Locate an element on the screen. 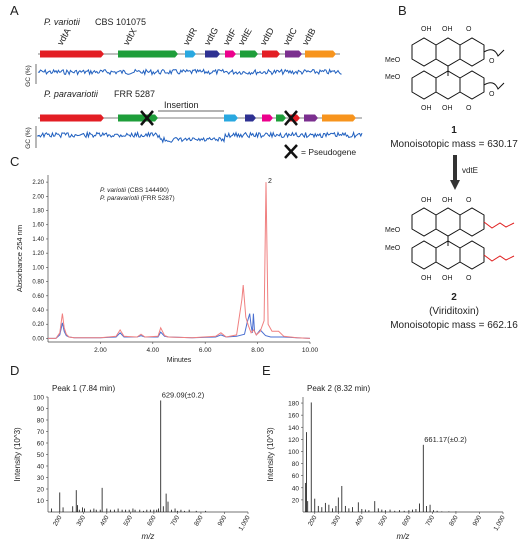 The height and width of the screenshot is (550, 519). chart-d-y-tick-label: 40 is located at coordinates (41, 467).